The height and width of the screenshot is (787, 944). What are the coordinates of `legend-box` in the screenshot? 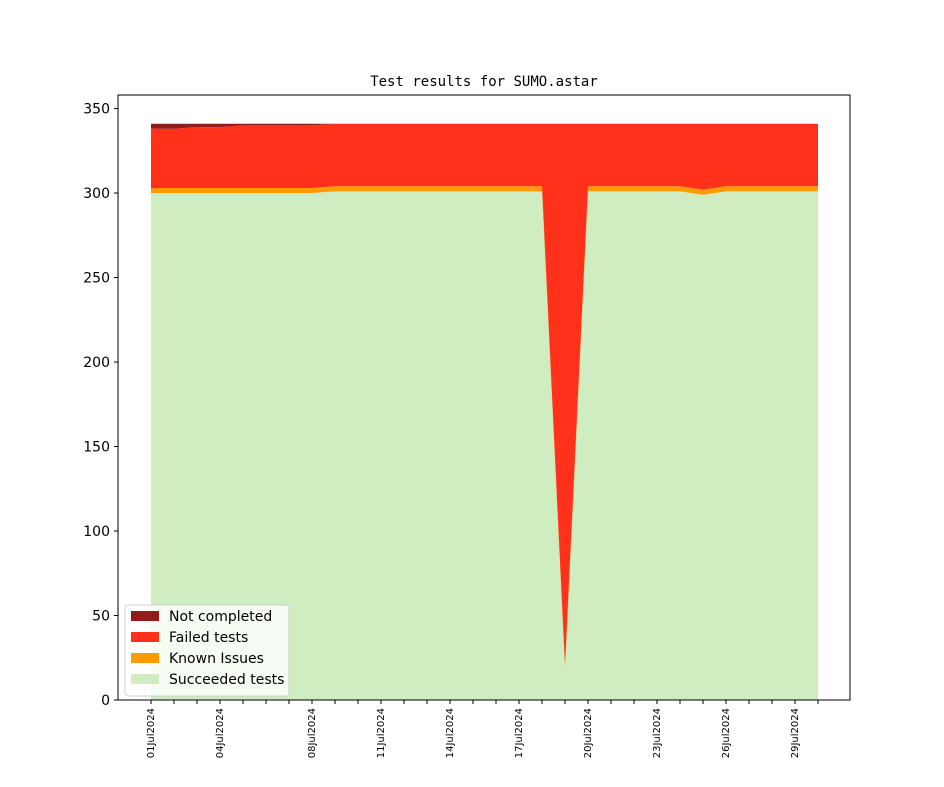 It's located at (207, 650).